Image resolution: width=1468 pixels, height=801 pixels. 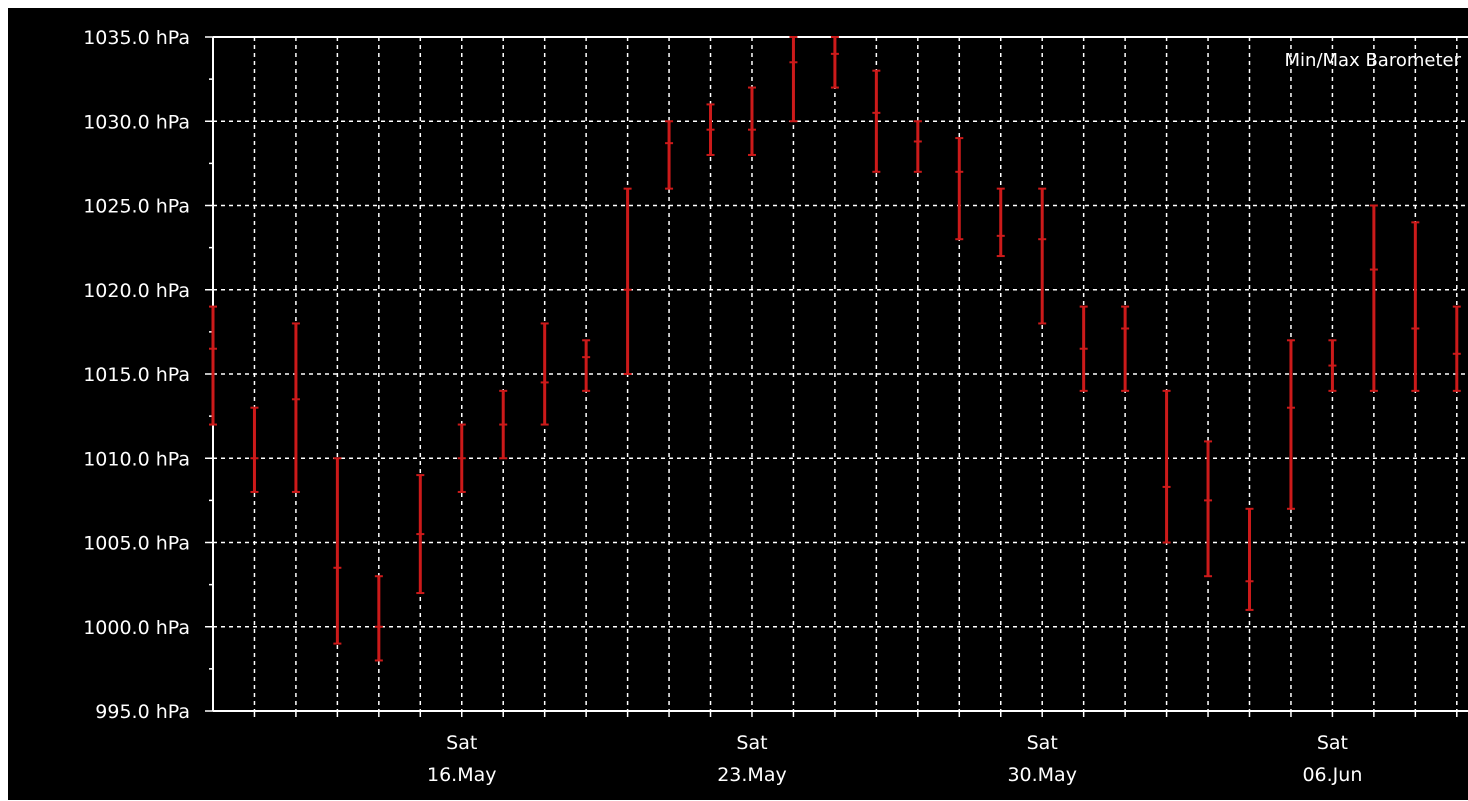 I want to click on y-tick-label: 1015.0 hPa, so click(x=136, y=375).